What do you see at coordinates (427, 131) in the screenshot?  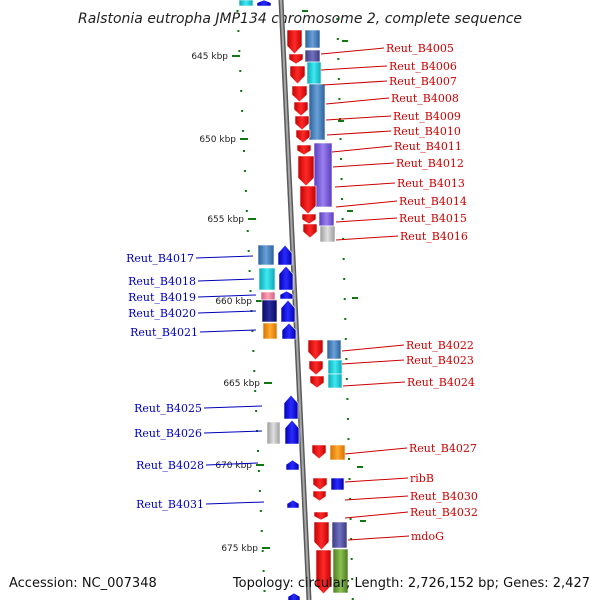 I see `gene-label-right: Reut_B4010` at bounding box center [427, 131].